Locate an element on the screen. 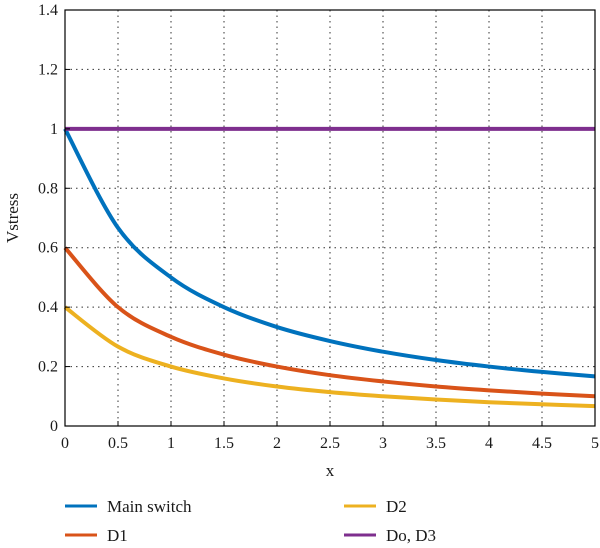 The height and width of the screenshot is (548, 600). x-axis-ticks: 0 0.5 1 1.5 2 2.5 3 3.5 4 4.5 5 is located at coordinates (330, 436).